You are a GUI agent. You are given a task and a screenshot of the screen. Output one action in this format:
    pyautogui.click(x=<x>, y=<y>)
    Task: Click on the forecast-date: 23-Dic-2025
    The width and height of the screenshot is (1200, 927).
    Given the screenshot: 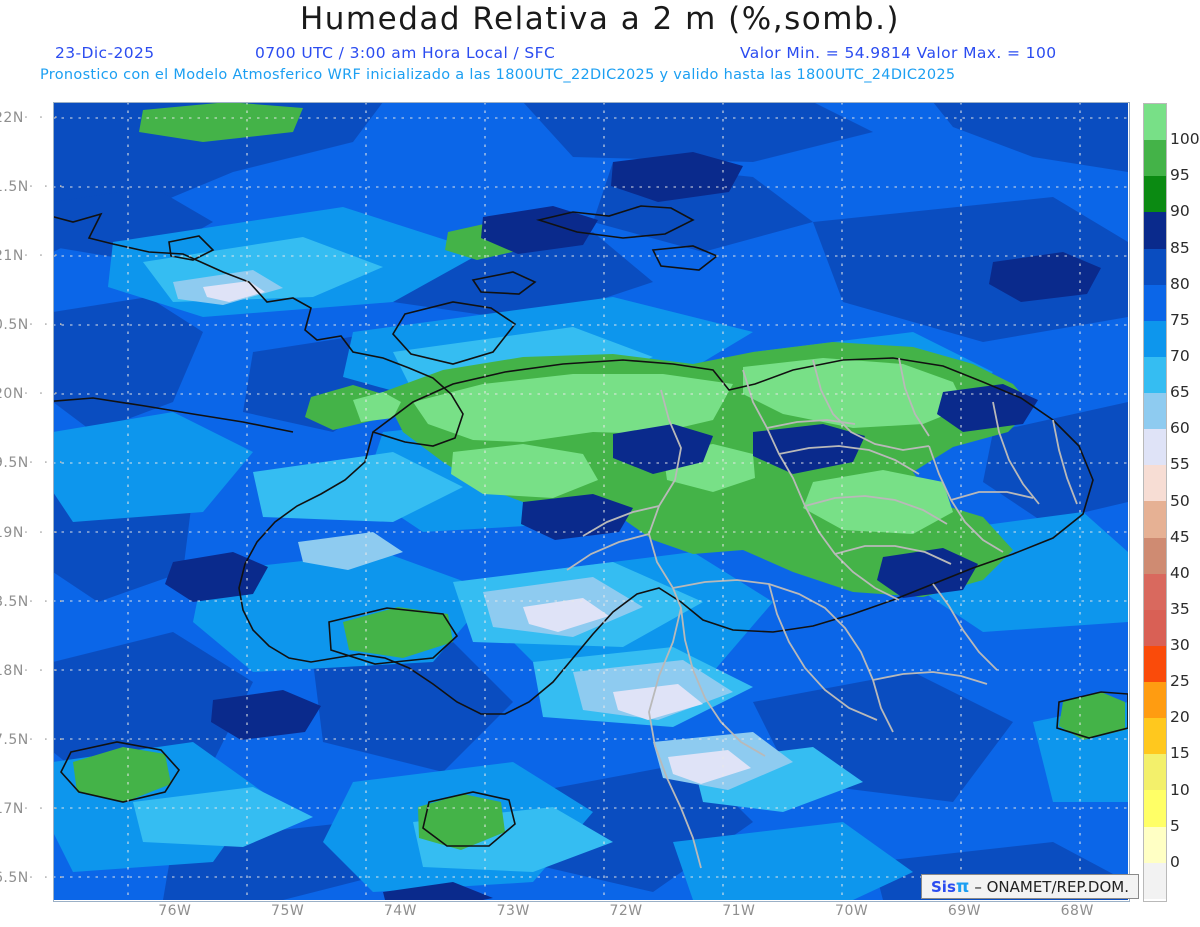 What is the action you would take?
    pyautogui.click(x=105, y=53)
    